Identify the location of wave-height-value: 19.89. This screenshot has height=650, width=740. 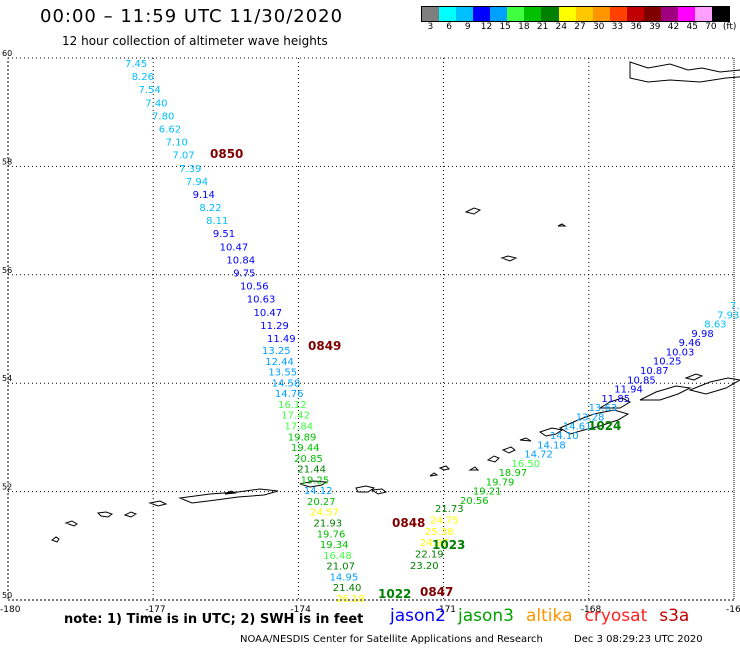
(302, 437).